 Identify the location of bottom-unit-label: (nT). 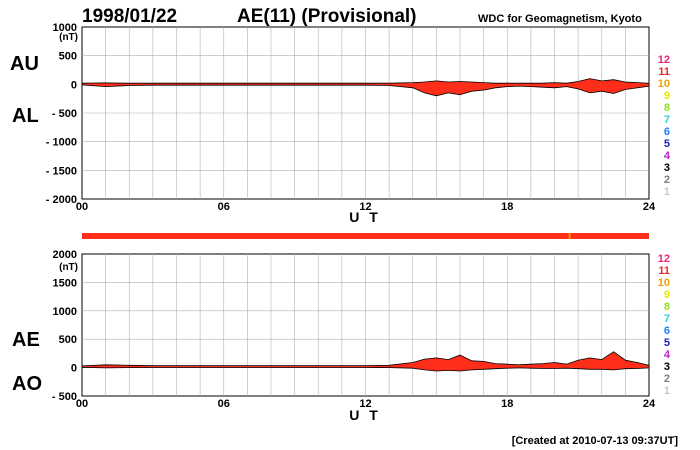
(68, 267).